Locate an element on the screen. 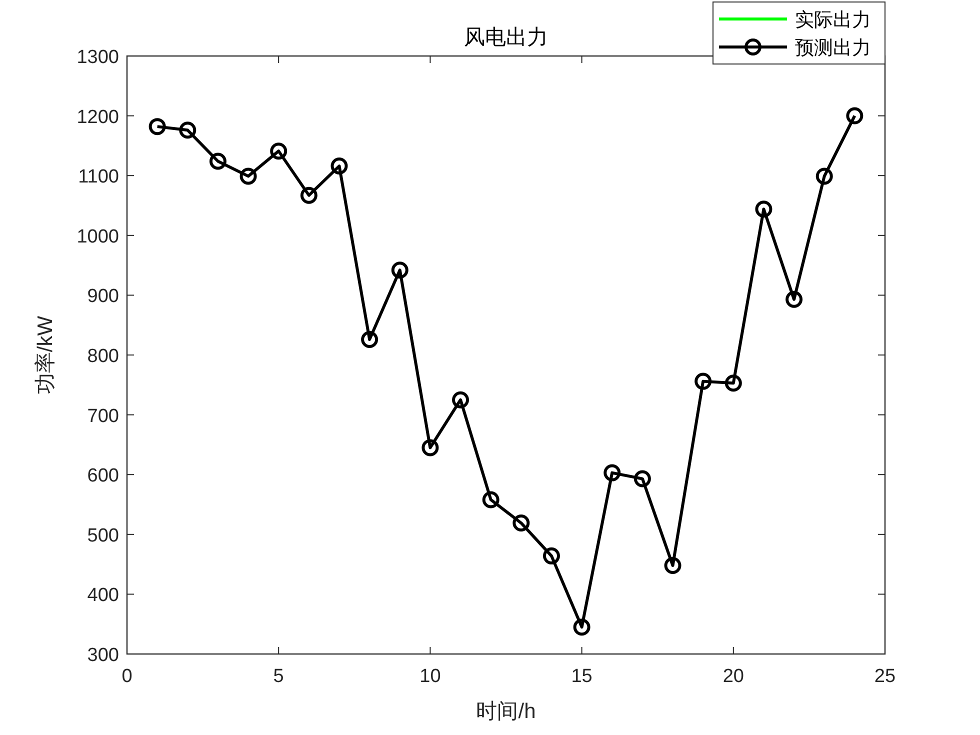  y-tick-label: 700 is located at coordinates (103, 416).